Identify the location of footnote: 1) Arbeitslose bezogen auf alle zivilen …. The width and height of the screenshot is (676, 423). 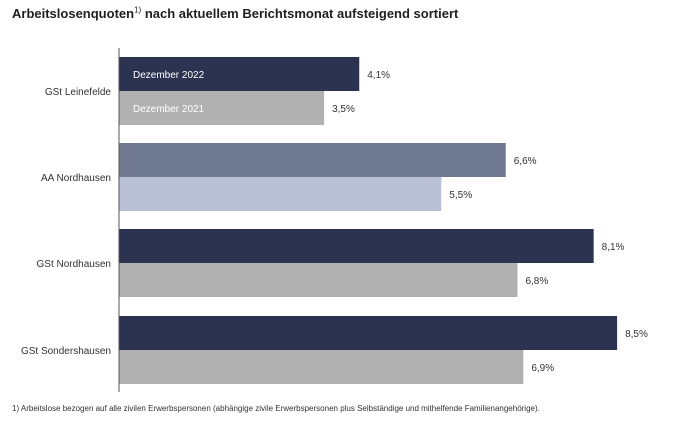
(276, 408).